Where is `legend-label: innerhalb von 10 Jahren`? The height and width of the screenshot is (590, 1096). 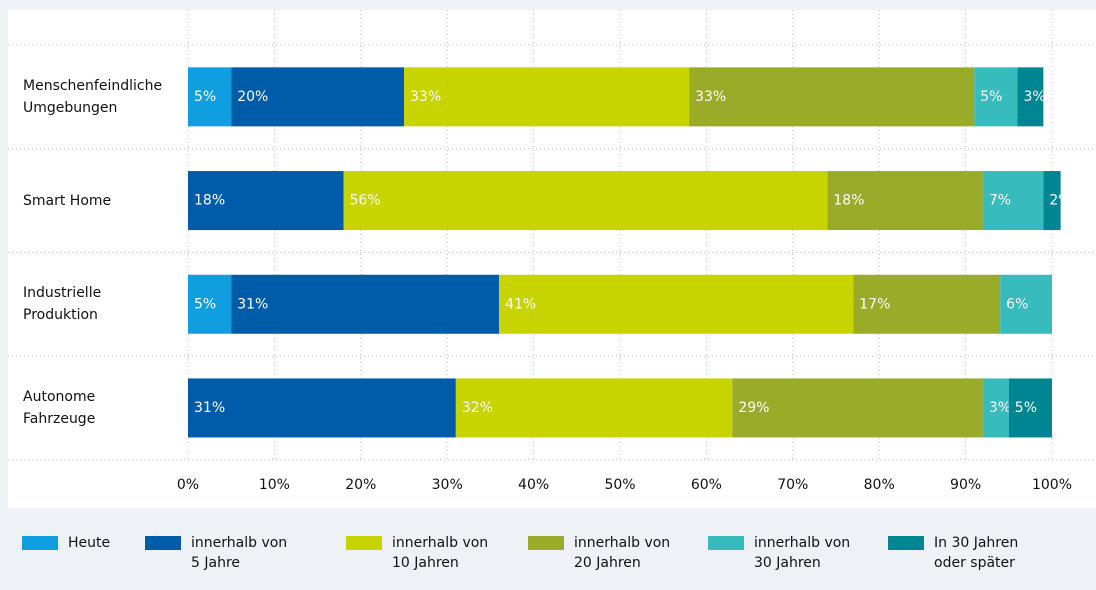
legend-label: innerhalb von 10 Jahren is located at coordinates (440, 553).